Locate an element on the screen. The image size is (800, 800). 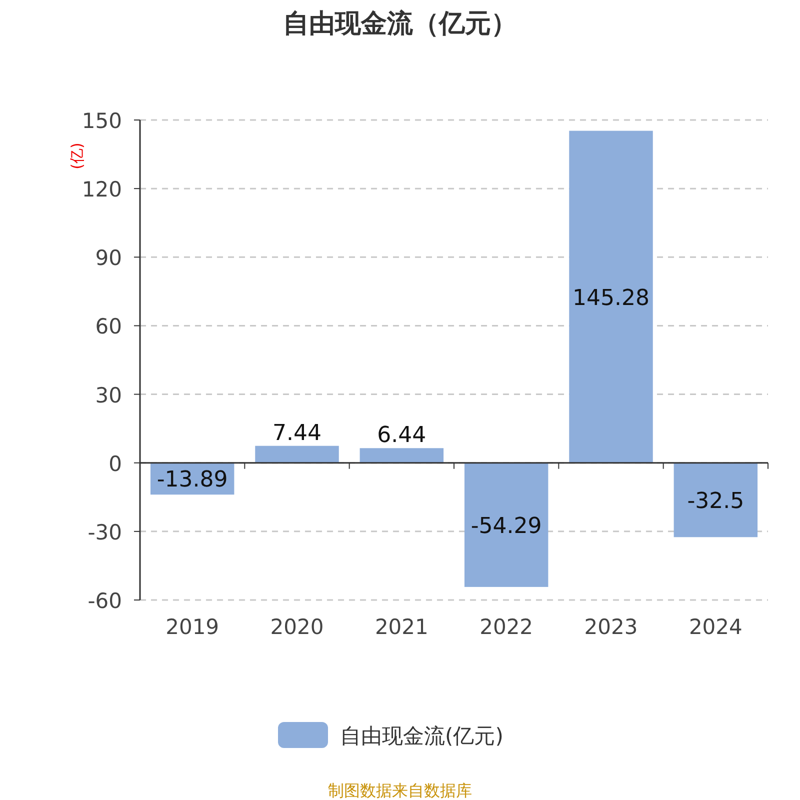
legend: 自由现金流(亿元) is located at coordinates (391, 735).